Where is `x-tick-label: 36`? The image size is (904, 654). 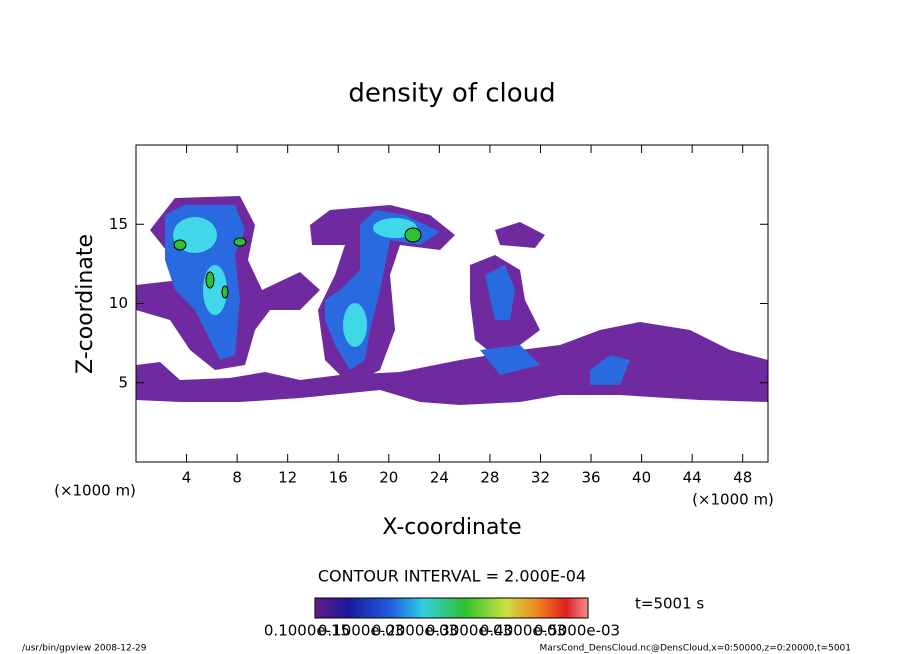 x-tick-label: 36 is located at coordinates (590, 478).